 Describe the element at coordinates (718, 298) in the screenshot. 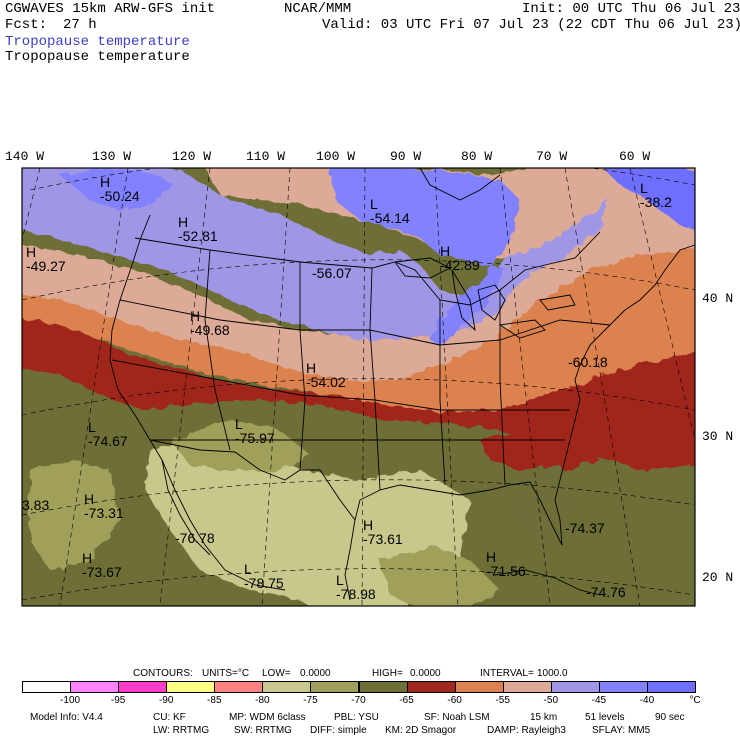

I see `lat-label: 40 N` at that location.